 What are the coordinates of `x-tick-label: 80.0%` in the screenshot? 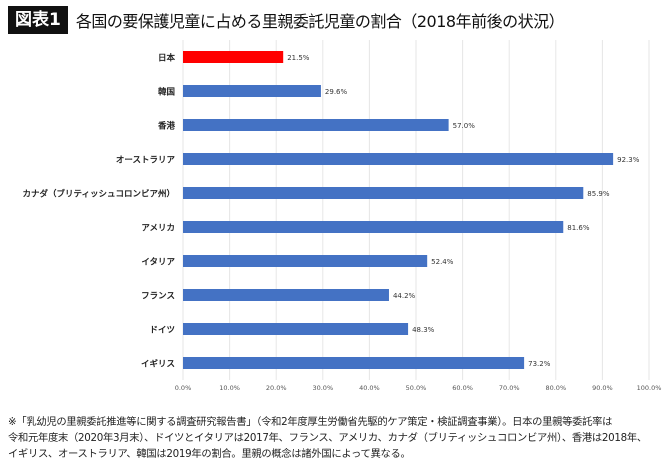 It's located at (555, 388).